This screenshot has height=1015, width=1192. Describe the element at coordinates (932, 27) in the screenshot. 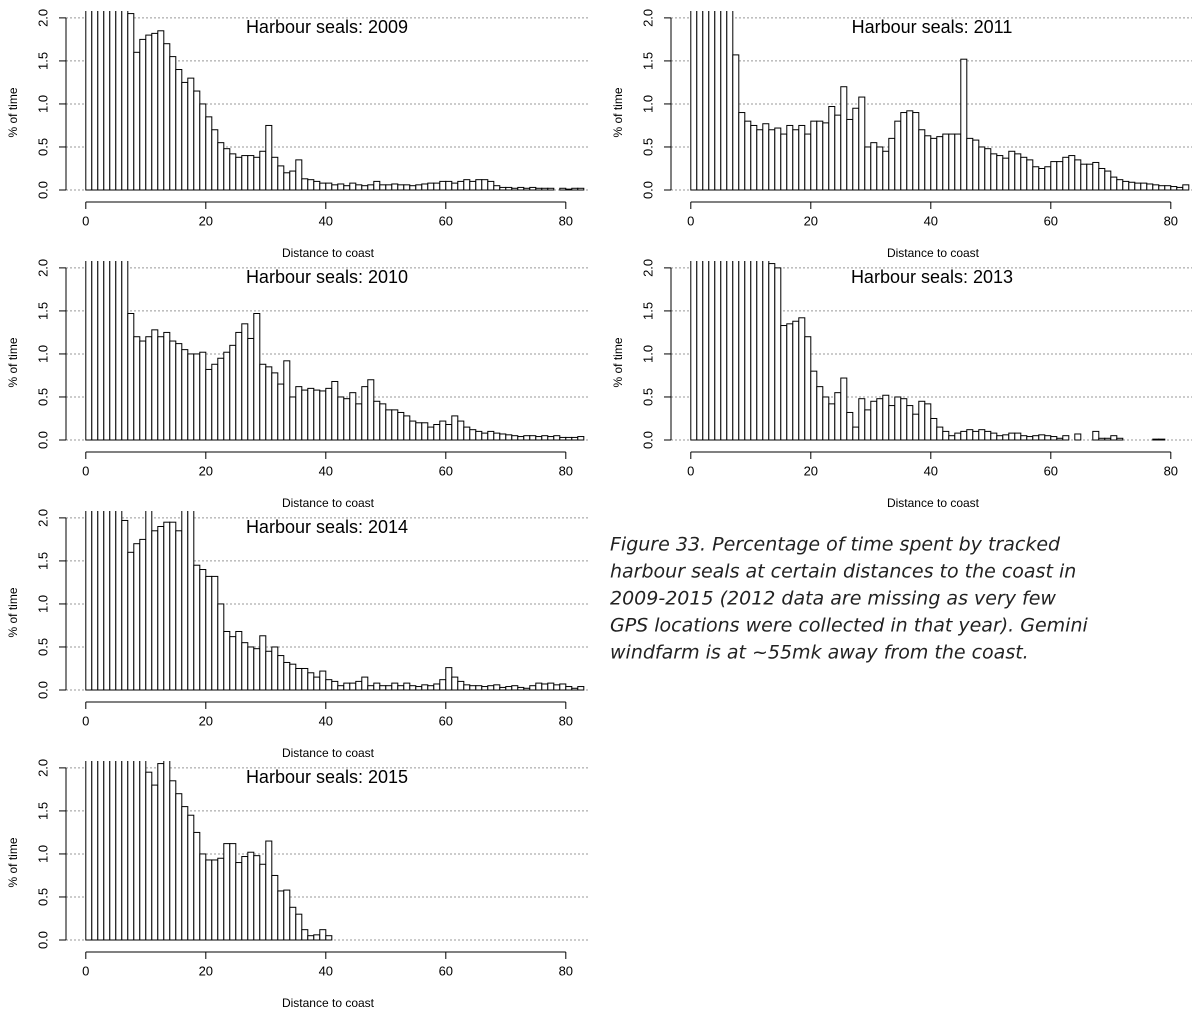

I see `chart-title: Harbour seals: 2011` at that location.